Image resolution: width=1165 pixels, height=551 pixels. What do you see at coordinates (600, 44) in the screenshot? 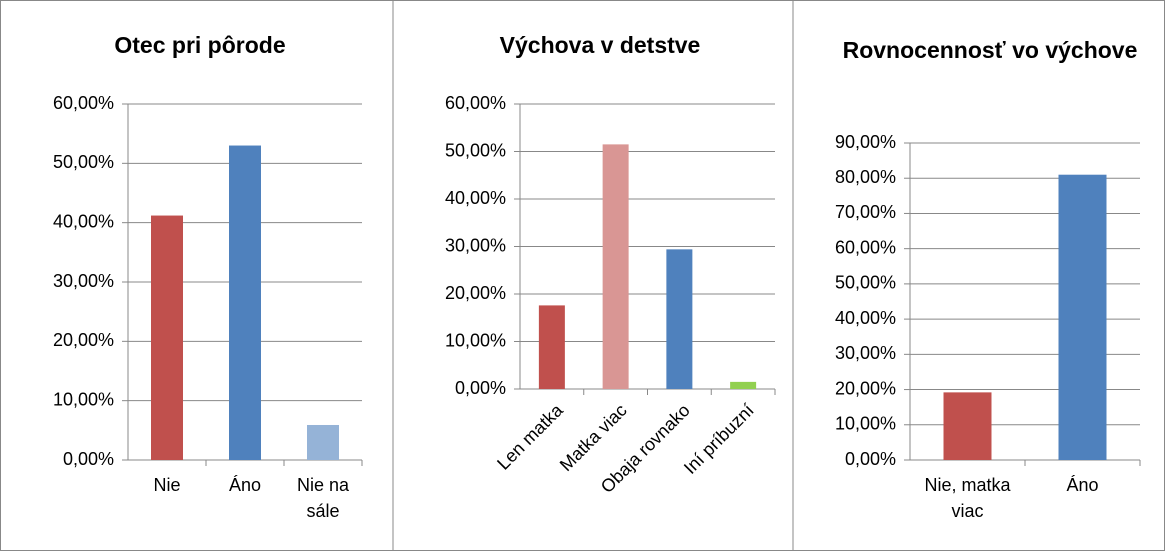
I see `chart-title: Výchova v detstve` at bounding box center [600, 44].